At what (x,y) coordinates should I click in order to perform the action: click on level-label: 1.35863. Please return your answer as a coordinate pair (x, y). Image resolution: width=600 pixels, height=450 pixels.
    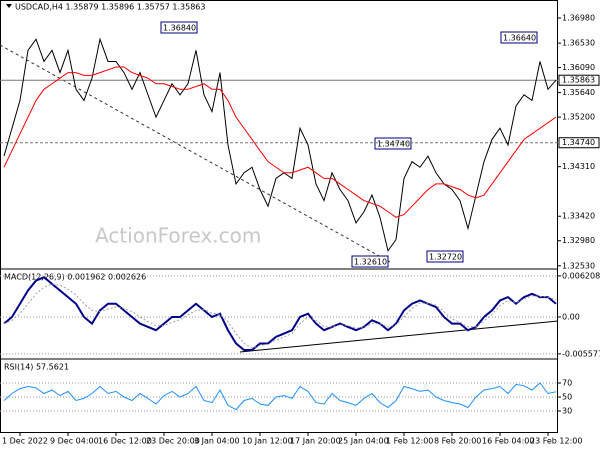
    Looking at the image, I should click on (578, 80).